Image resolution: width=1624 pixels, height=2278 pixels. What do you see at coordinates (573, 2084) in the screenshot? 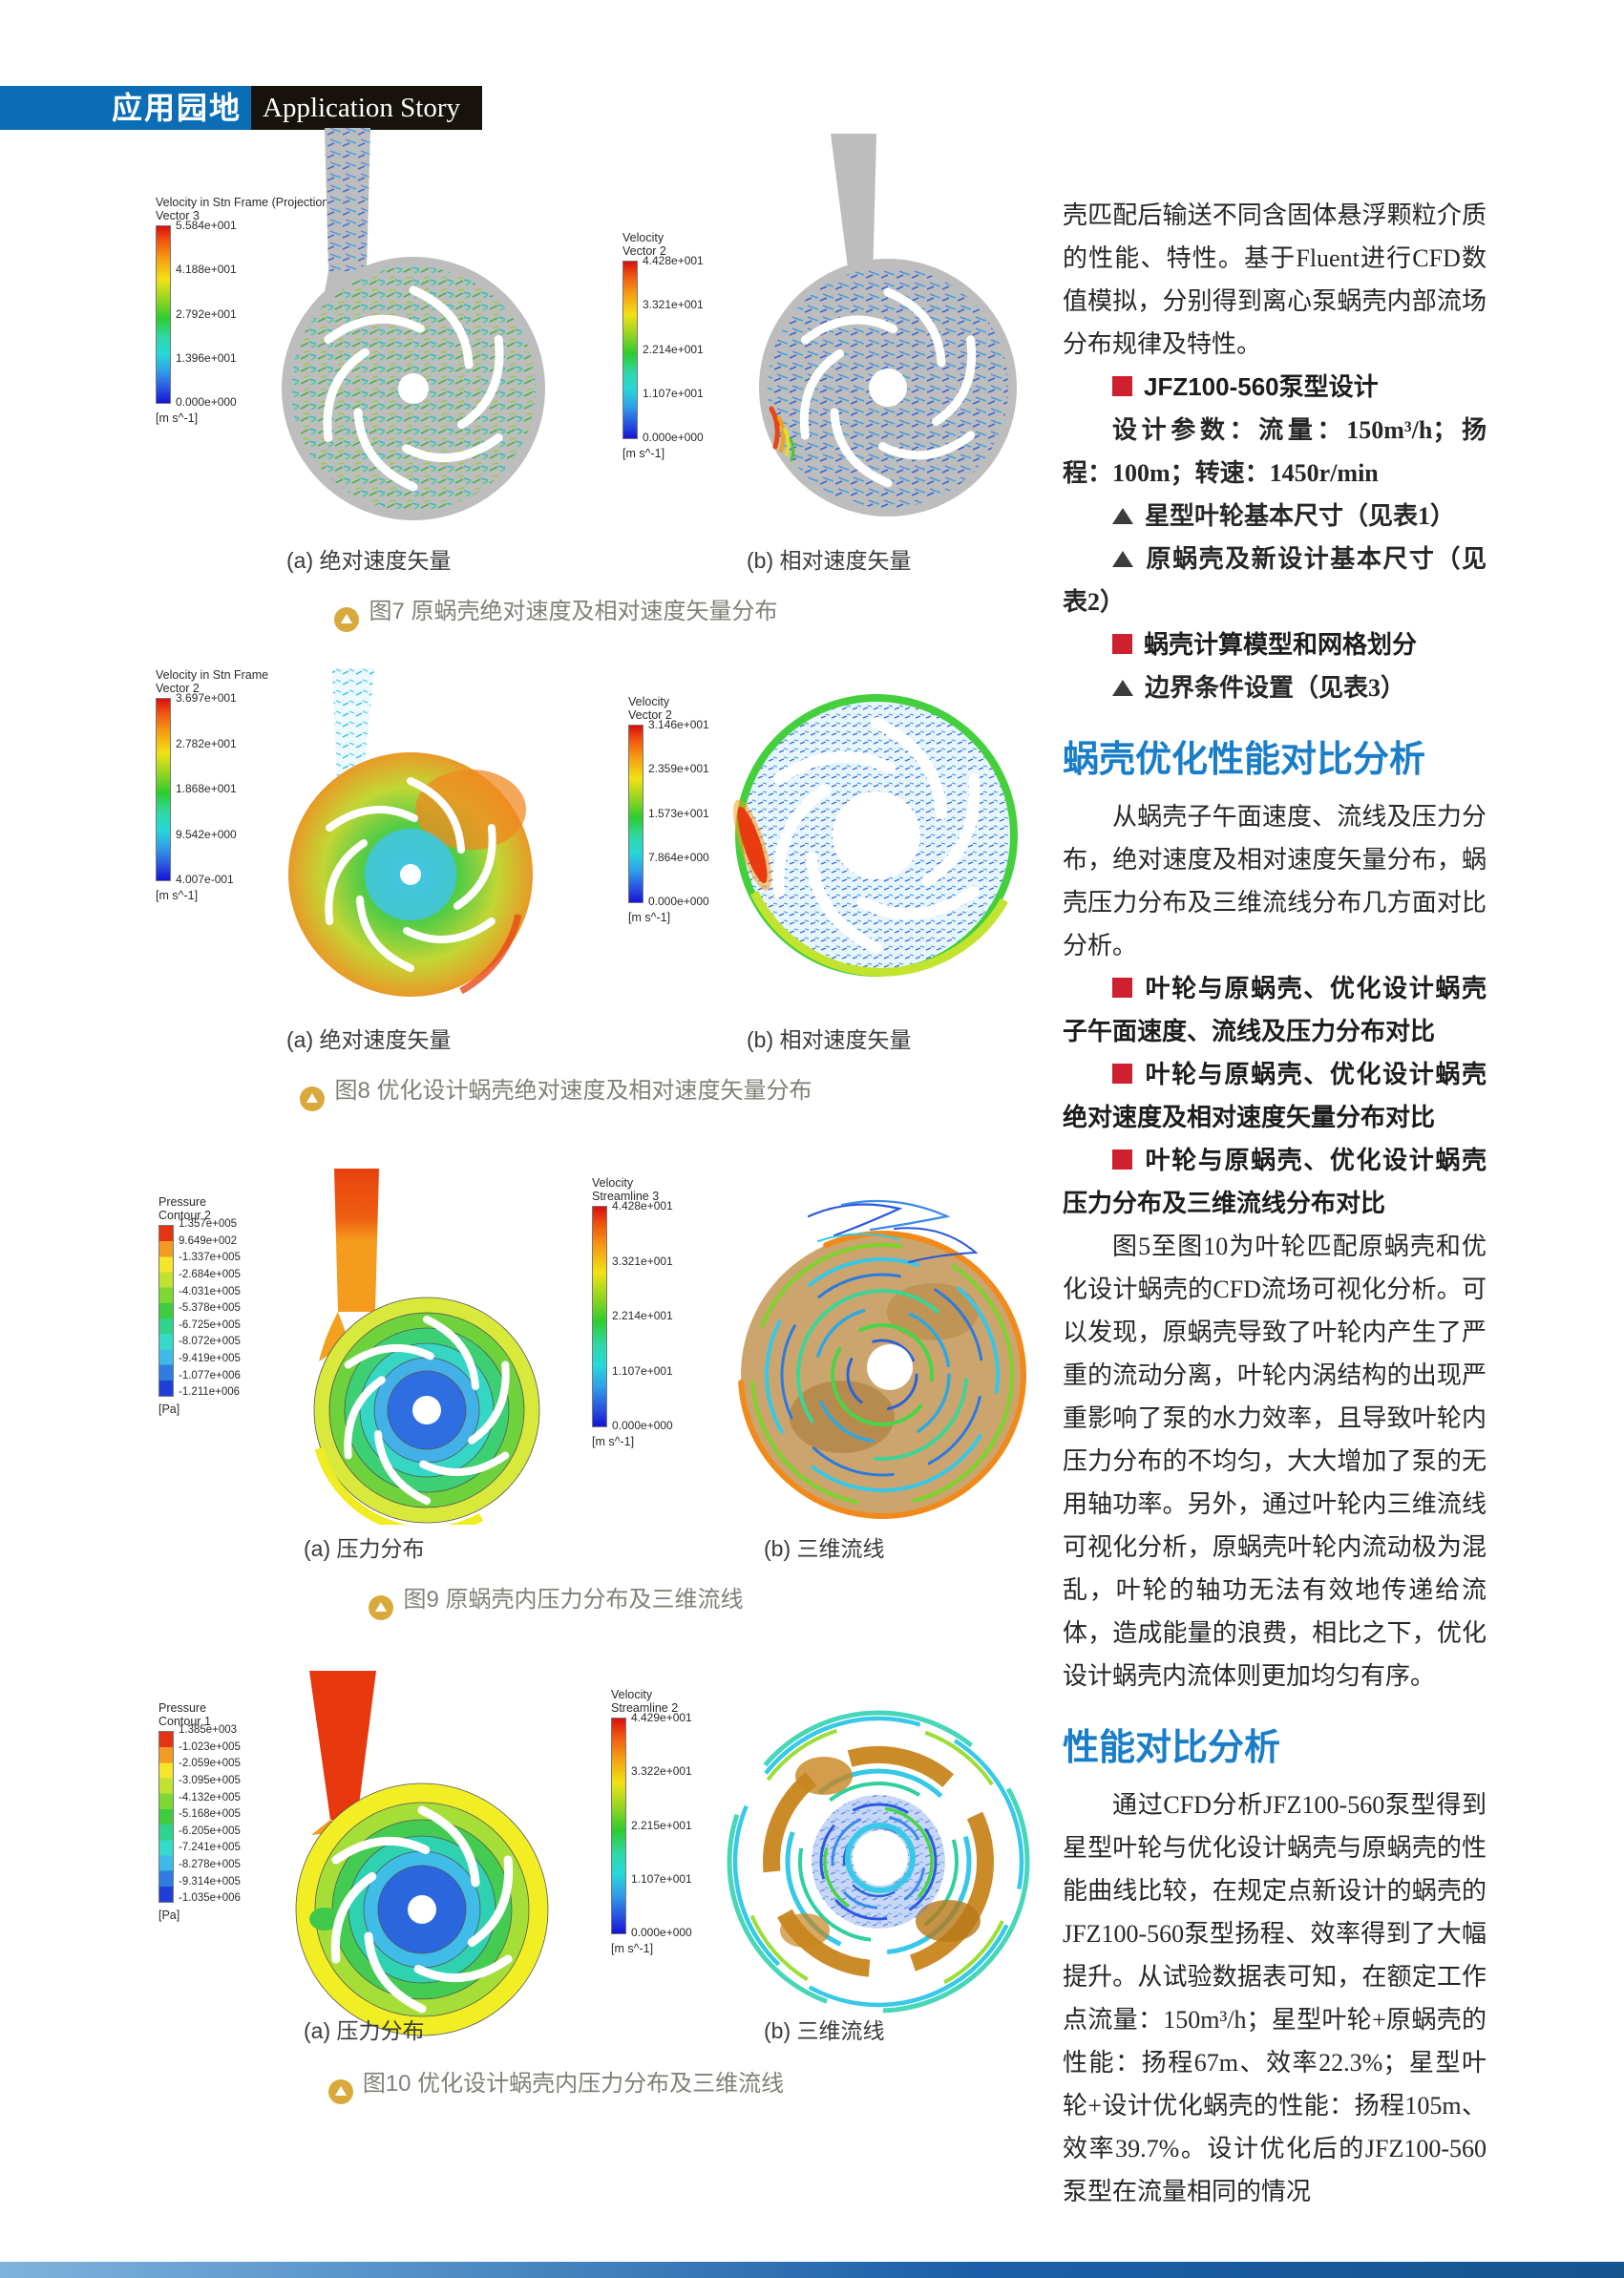
I see `fig10-caption-text: 图10 优化设计蜗壳内压力分布及三维流线` at bounding box center [573, 2084].